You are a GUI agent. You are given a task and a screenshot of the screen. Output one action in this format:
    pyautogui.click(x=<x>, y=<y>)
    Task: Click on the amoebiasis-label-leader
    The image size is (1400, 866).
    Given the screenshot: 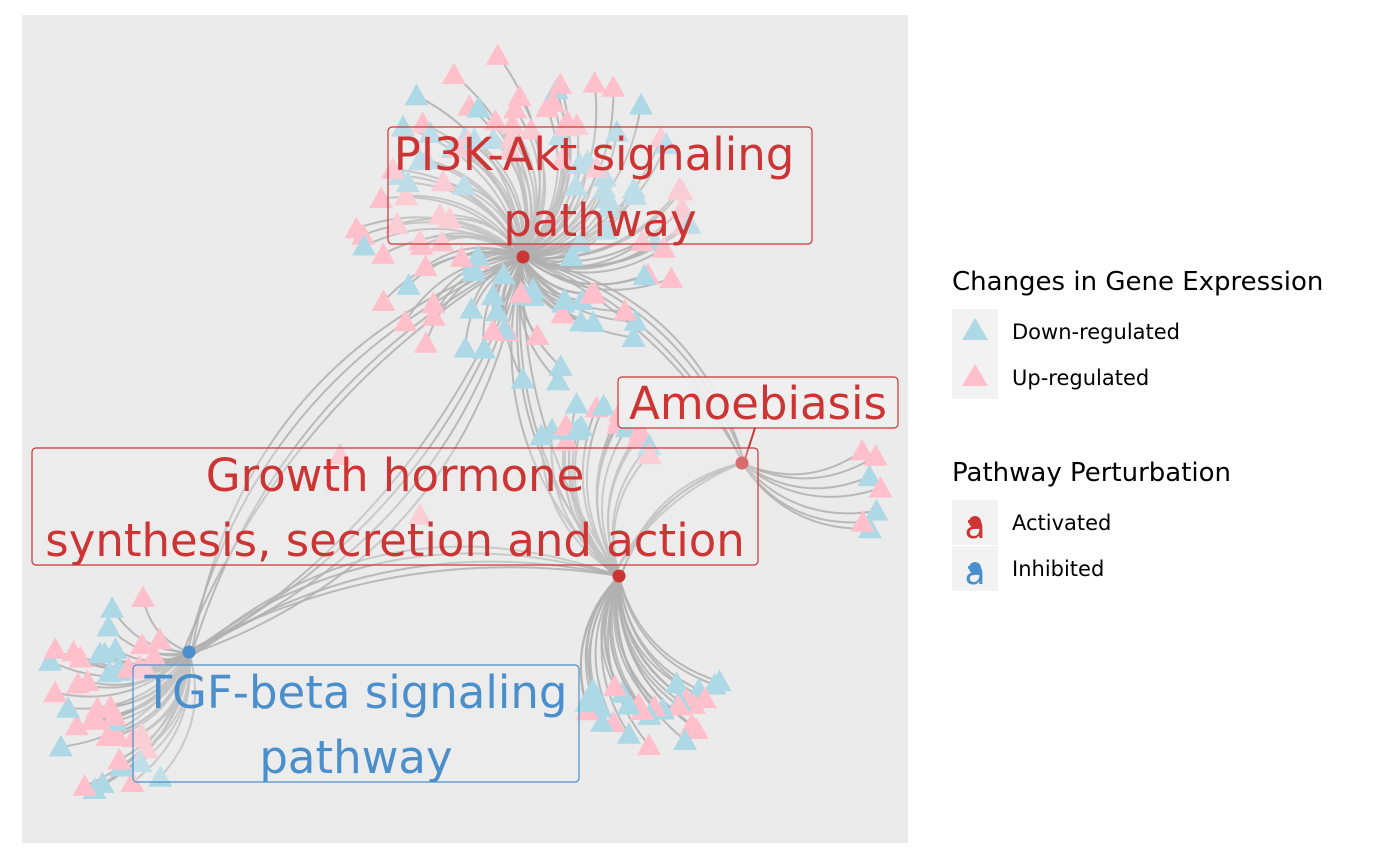 What is the action you would take?
    pyautogui.click(x=749, y=445)
    